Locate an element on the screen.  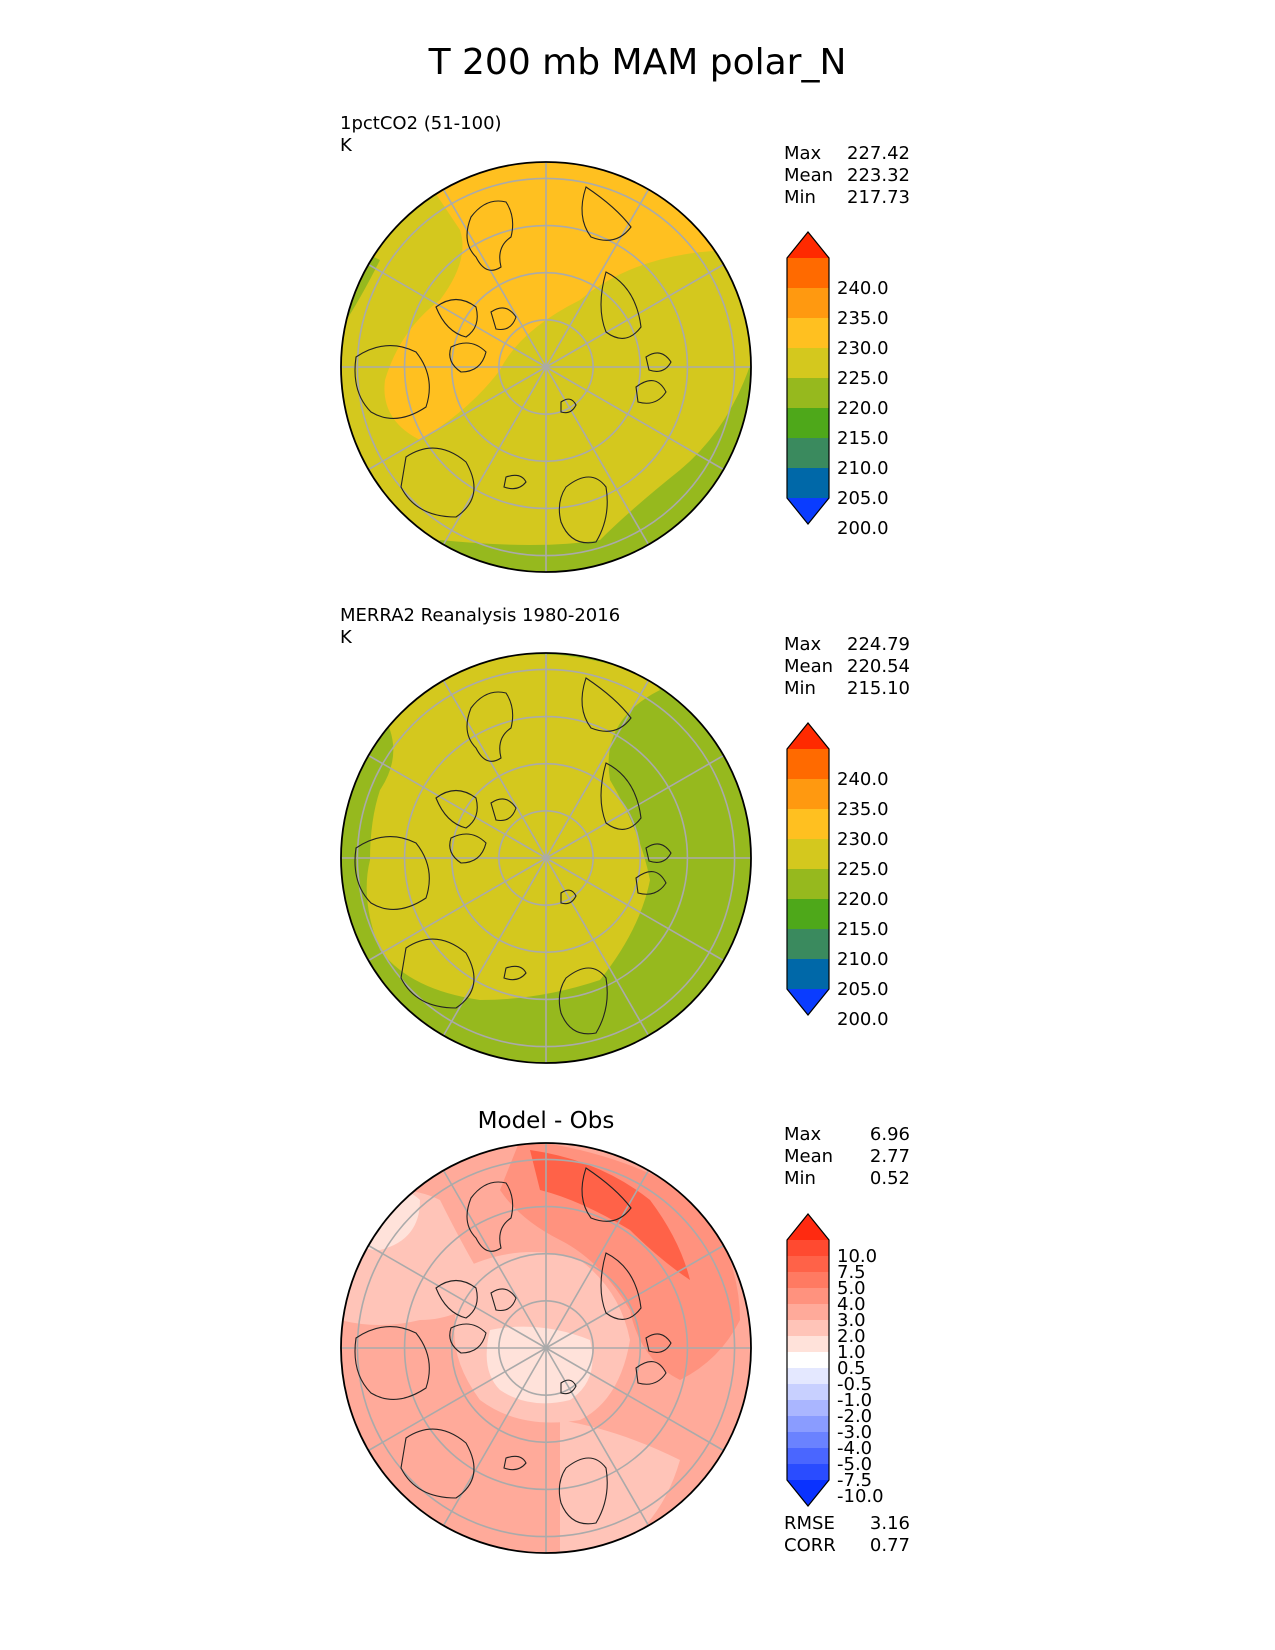
panel-2-title: MERRA2 Reanalysis 1980-2016 K is located at coordinates (480, 627).